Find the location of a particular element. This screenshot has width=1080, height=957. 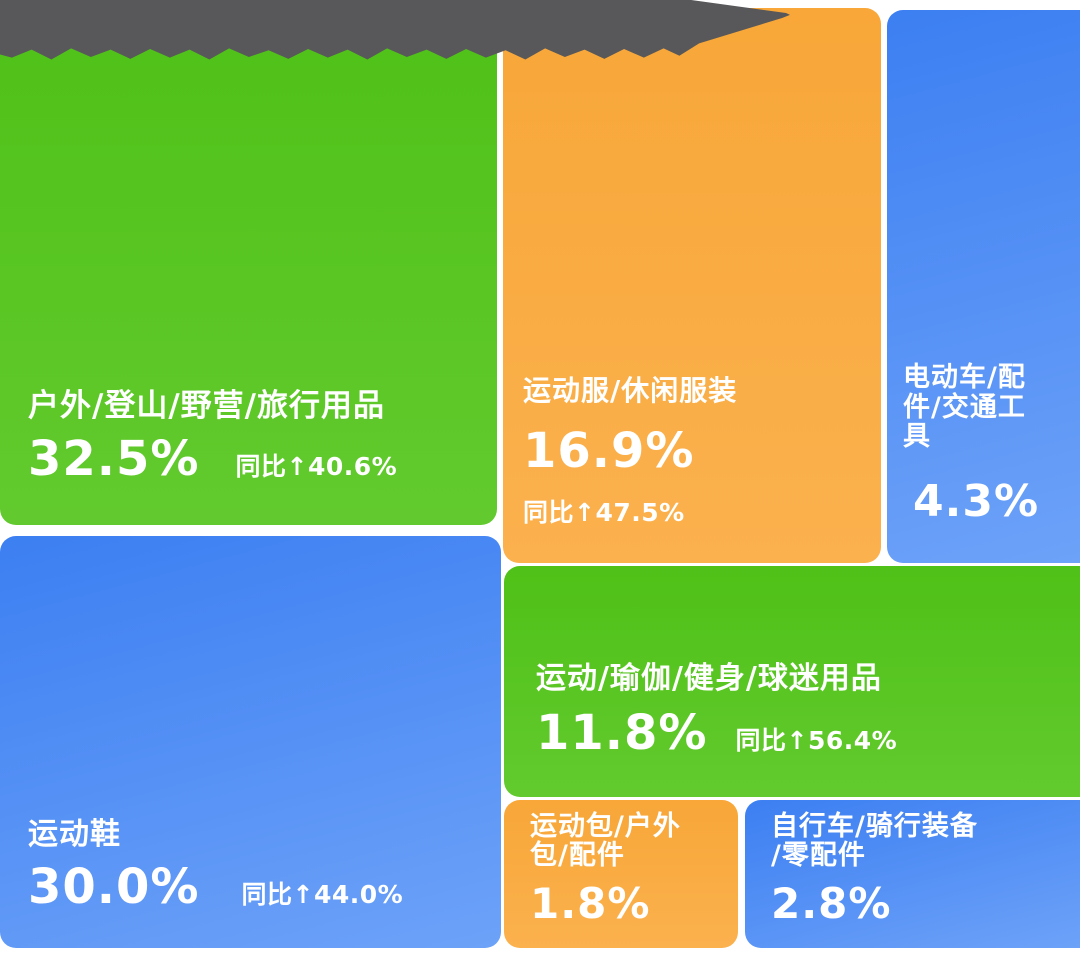

tile-category-label: 户外/登山/野营/旅行用品 is located at coordinates (206, 405).